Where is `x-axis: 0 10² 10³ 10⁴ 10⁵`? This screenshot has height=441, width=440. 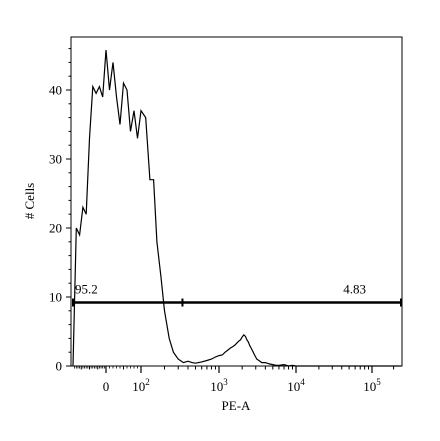
x-axis: 0 10² 10³ 10⁴ 10⁵ is located at coordinates (234, 380).